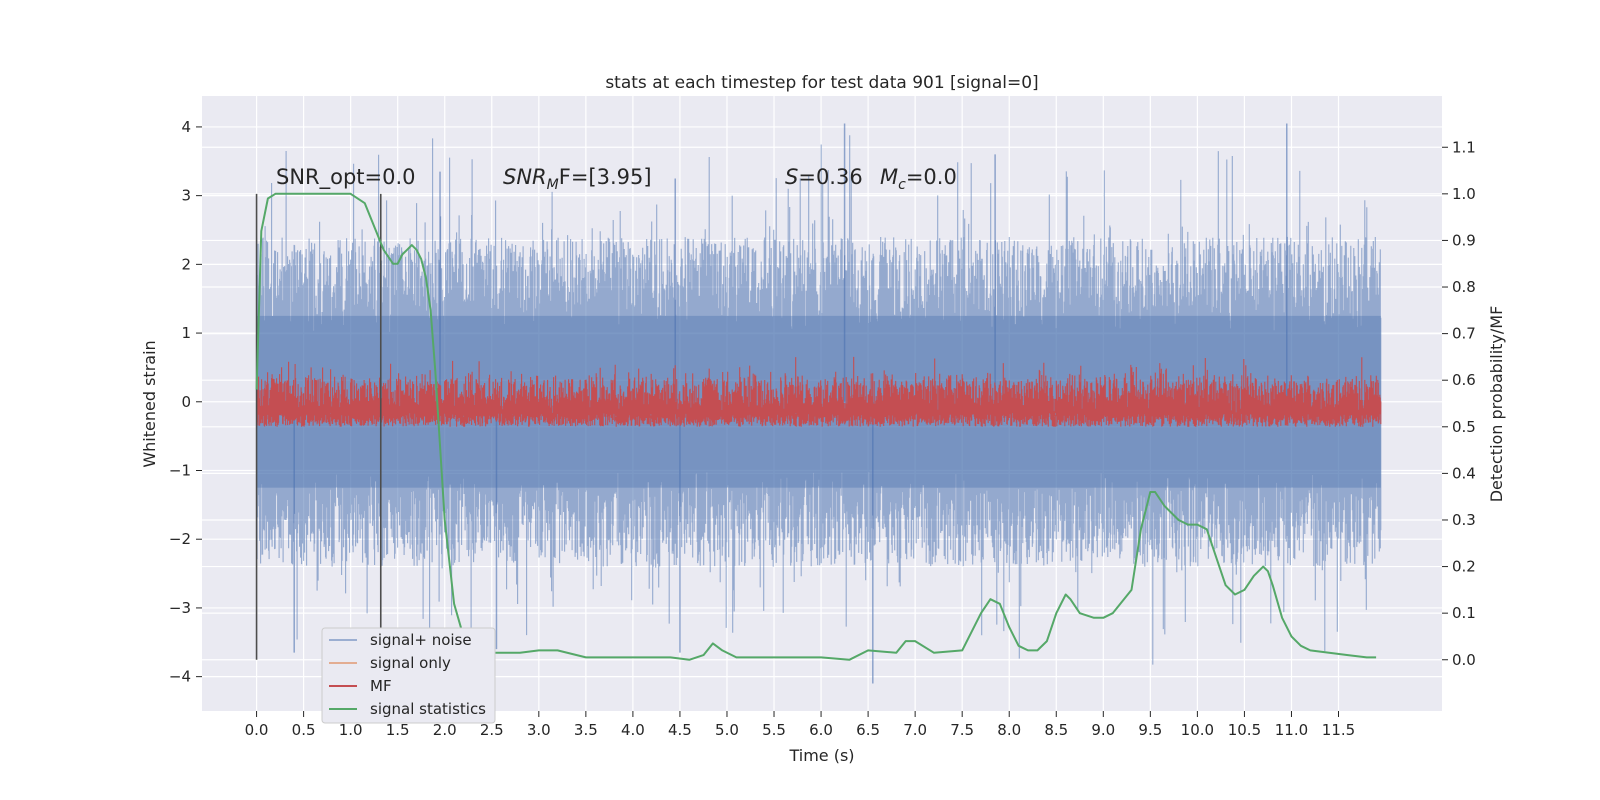  What do you see at coordinates (318, 426) in the screenshot?
I see `marker-lines` at bounding box center [318, 426].